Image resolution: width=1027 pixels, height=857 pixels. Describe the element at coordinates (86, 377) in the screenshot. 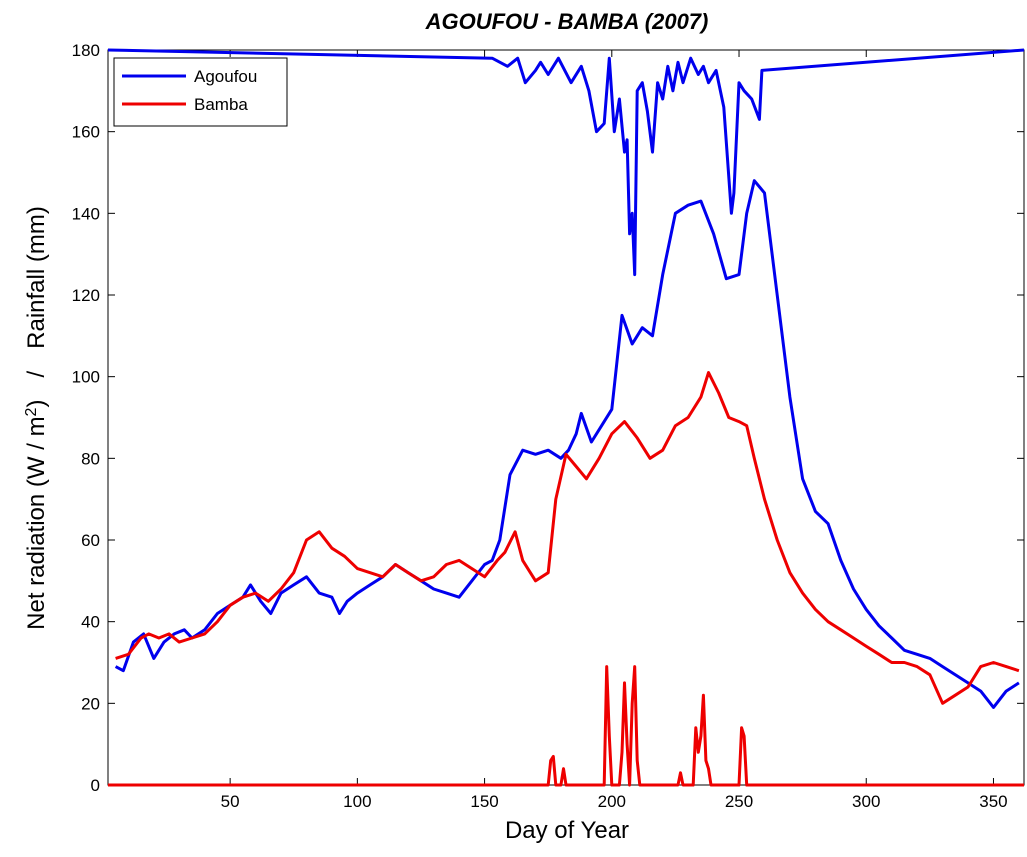

I see `y-tick-label: 100` at that location.